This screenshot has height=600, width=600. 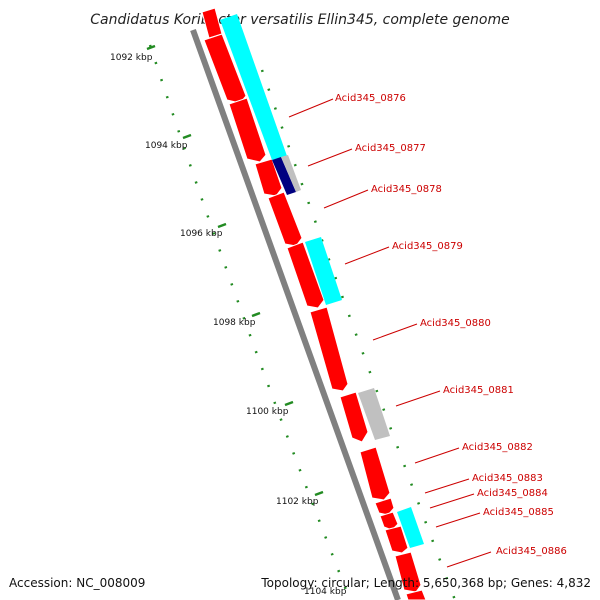 What do you see at coordinates (427, 246) in the screenshot?
I see `gene-label: Acid345_0879` at bounding box center [427, 246].